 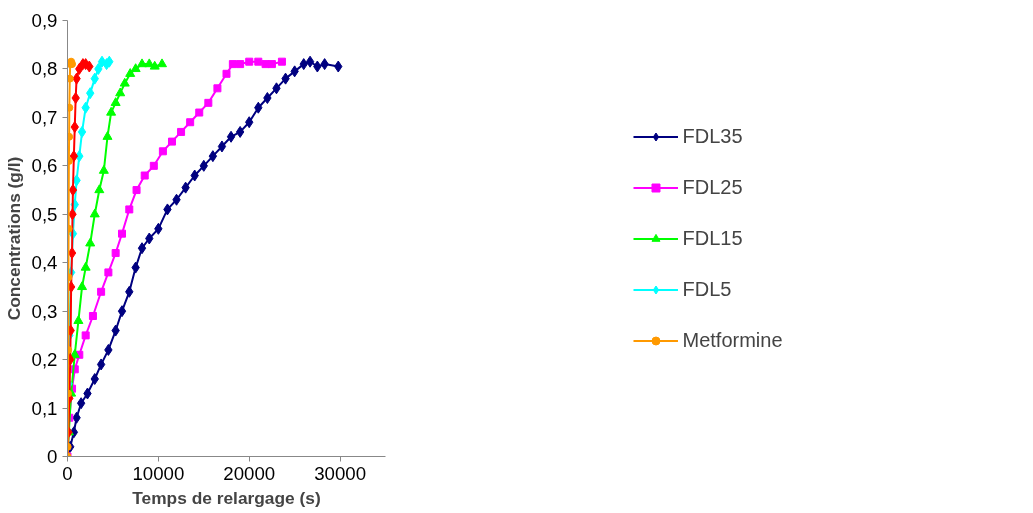 What do you see at coordinates (13, 238) in the screenshot?
I see `y-axis-title: Concentrations (g/l)` at bounding box center [13, 238].